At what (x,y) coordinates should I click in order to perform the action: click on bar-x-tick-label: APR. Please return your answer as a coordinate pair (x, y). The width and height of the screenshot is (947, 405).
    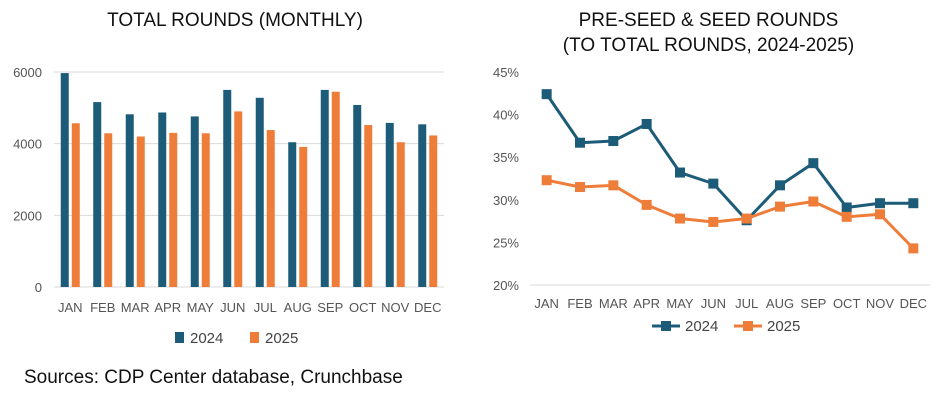
    Looking at the image, I should click on (167, 307).